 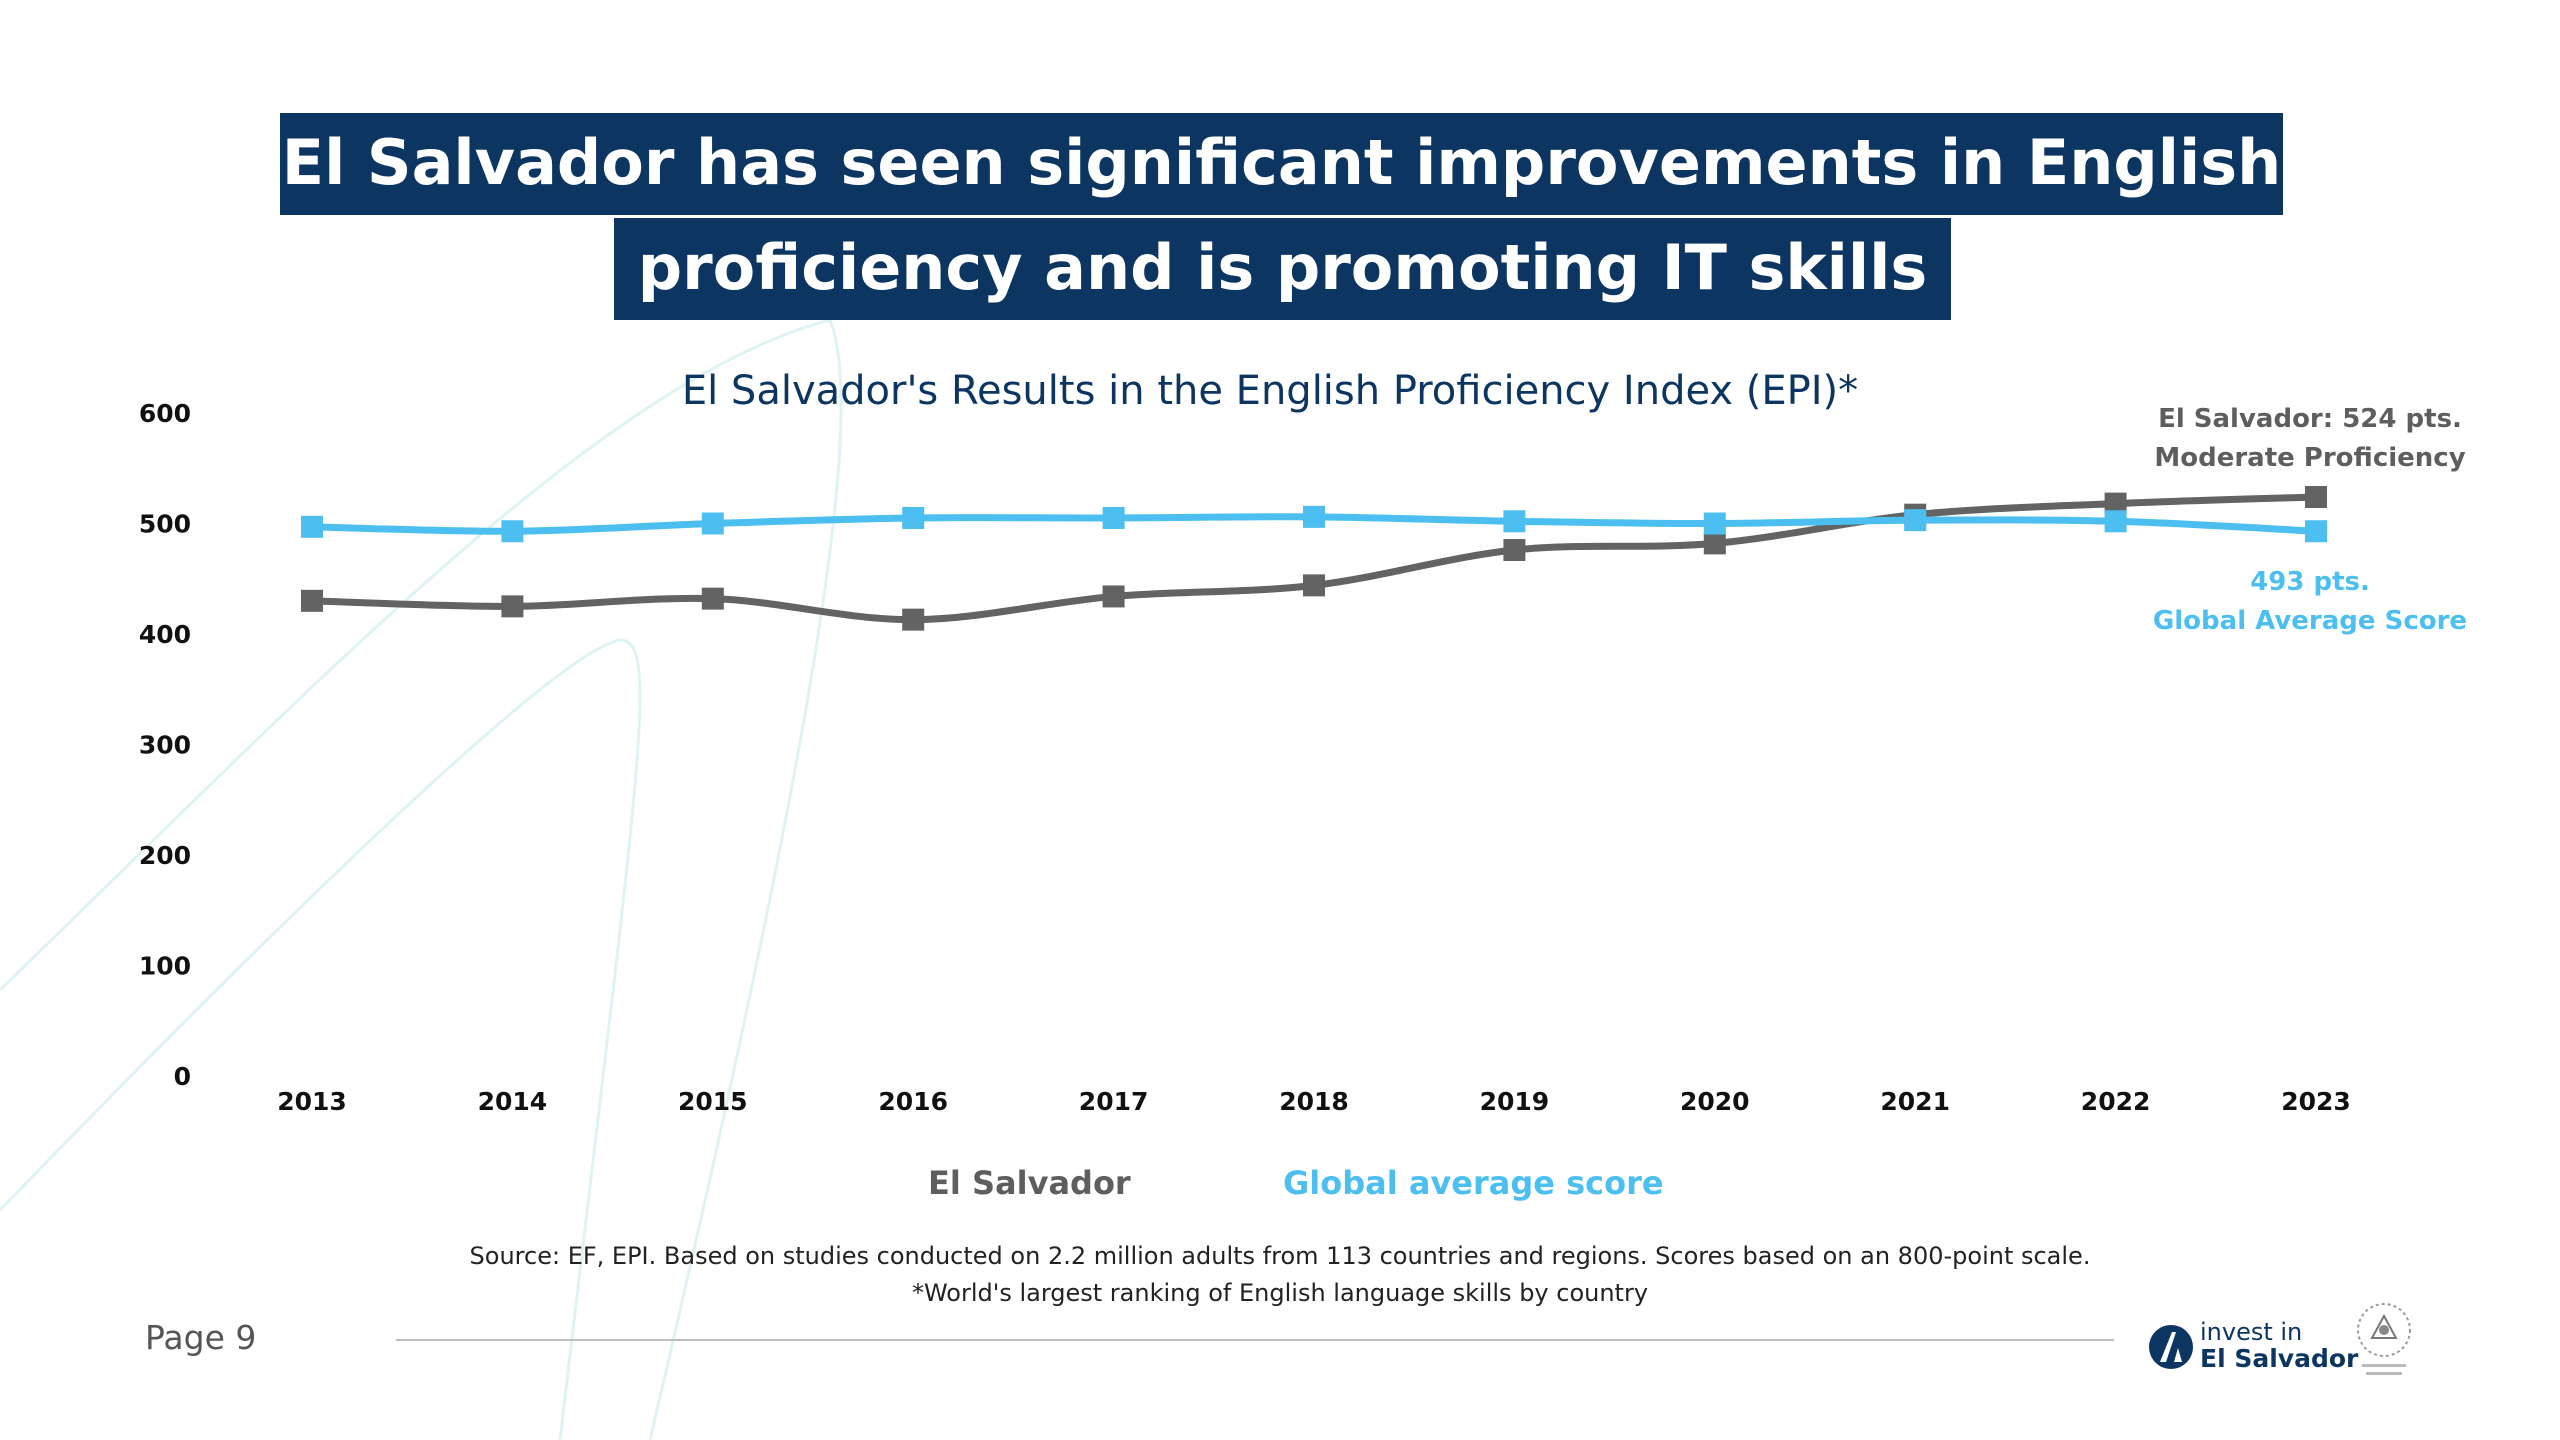 I want to click on legend-global-average: Global average score, so click(x=1473, y=1183).